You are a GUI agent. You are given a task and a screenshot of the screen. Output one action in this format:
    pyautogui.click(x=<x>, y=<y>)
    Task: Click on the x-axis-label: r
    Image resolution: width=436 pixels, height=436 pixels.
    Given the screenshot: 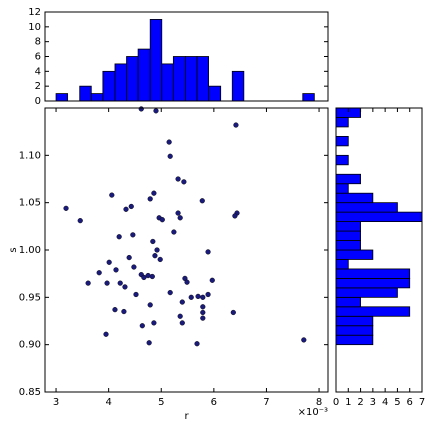 What is the action you would take?
    pyautogui.click(x=186, y=416)
    